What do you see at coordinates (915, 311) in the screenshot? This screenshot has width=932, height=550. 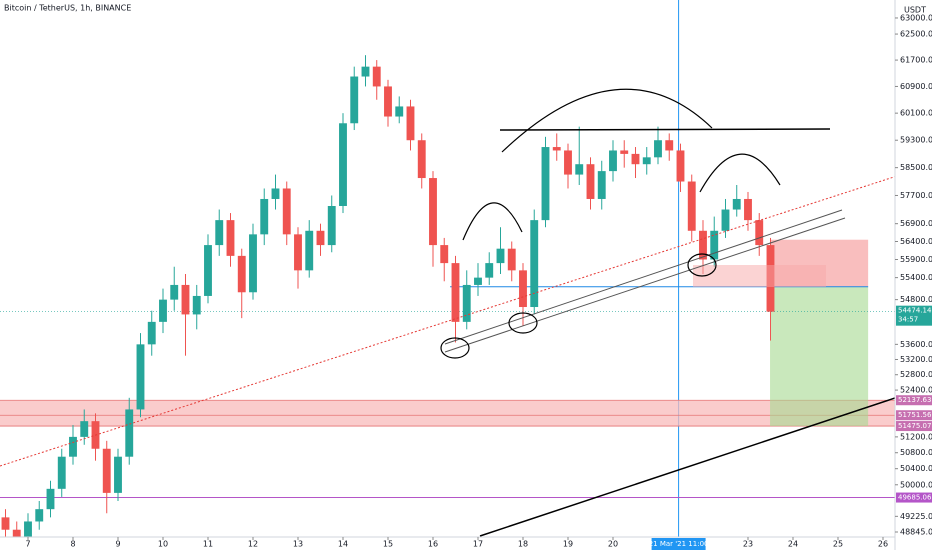 I see `last-price-label: 54474.14` at bounding box center [915, 311].